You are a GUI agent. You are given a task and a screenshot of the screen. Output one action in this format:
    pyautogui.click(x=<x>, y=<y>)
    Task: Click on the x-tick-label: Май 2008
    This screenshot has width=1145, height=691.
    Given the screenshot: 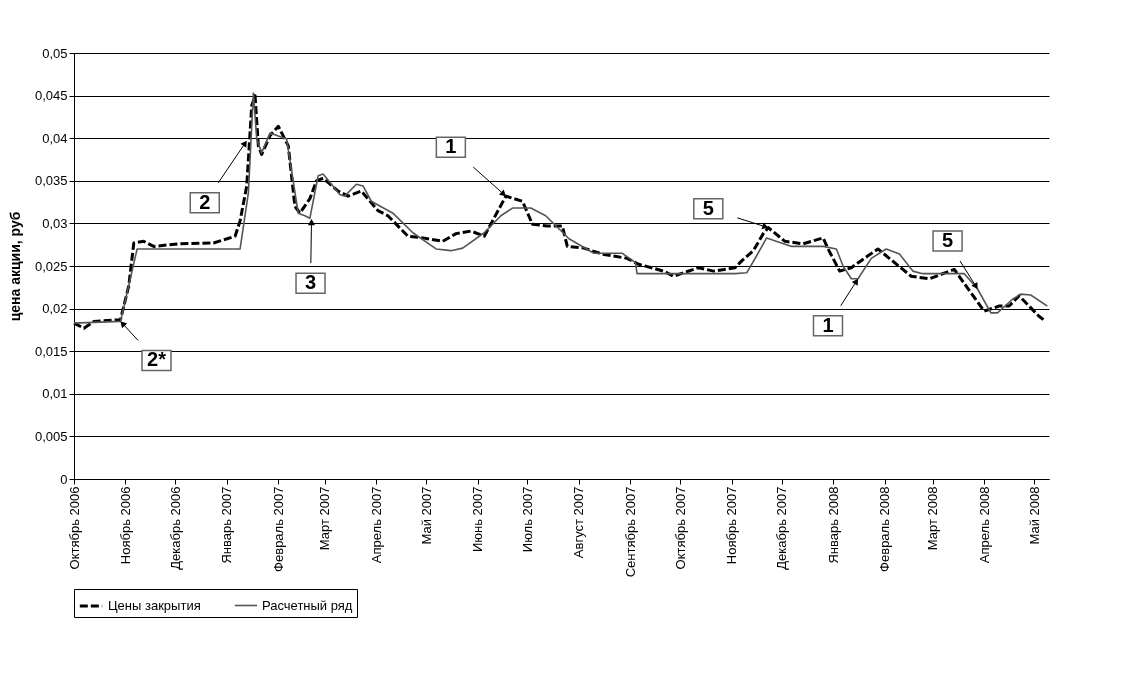 What is the action you would take?
    pyautogui.click(x=1034, y=515)
    